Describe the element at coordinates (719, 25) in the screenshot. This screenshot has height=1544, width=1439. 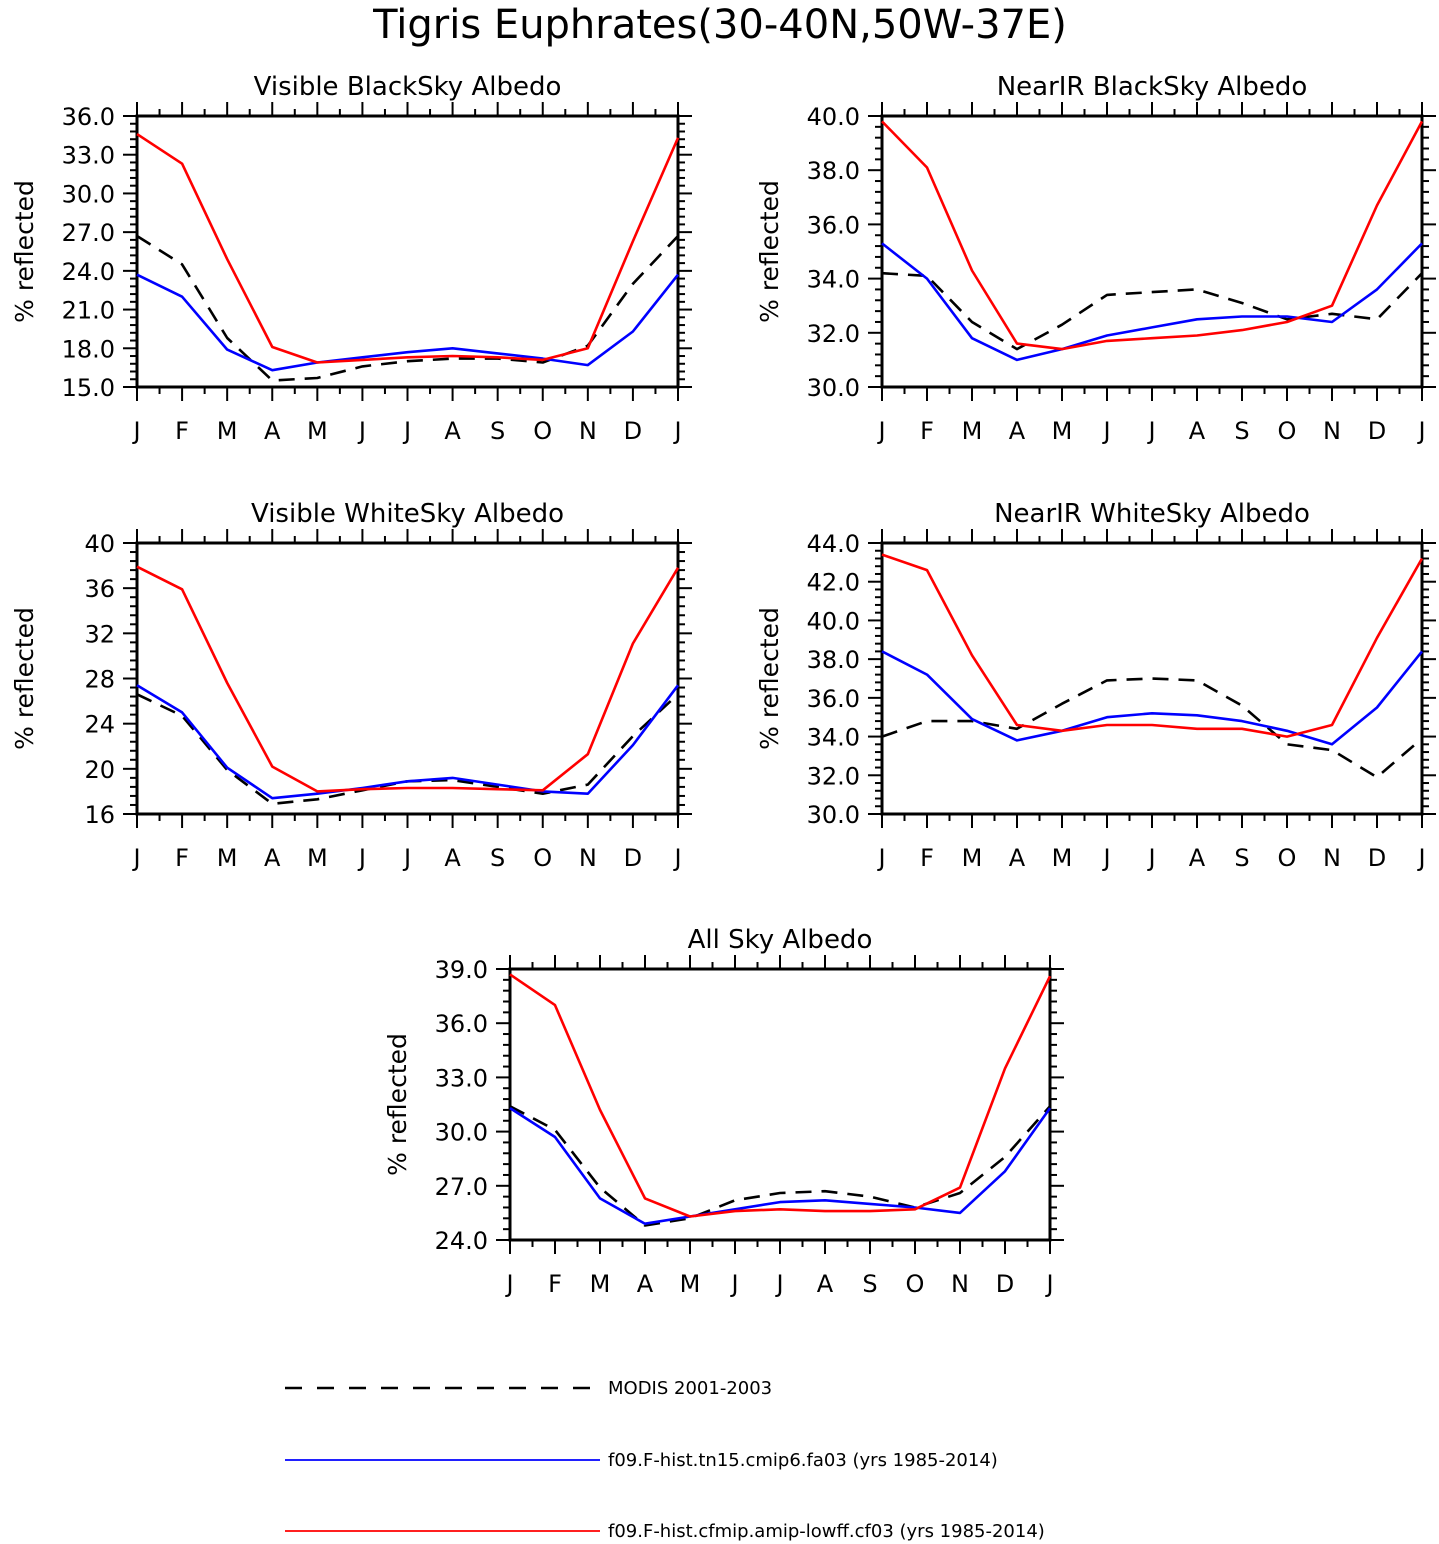
I see `figure-title: Tigris Euphrates(30-40N,50W-37E)` at that location.